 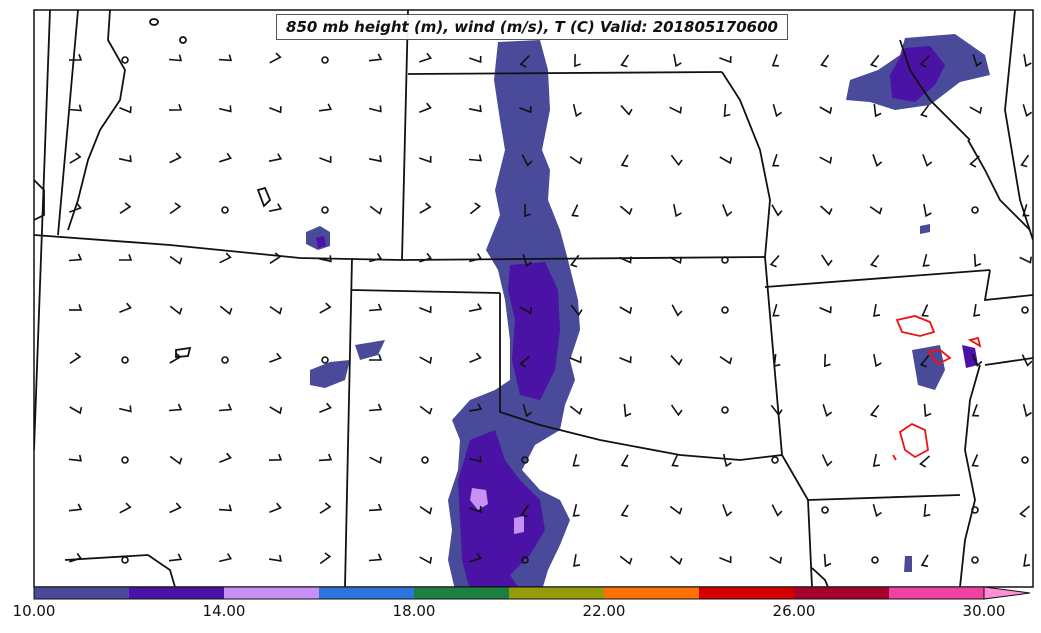 What do you see at coordinates (908, 564) in the screenshot?
I see `shade-blob-la` at bounding box center [908, 564].